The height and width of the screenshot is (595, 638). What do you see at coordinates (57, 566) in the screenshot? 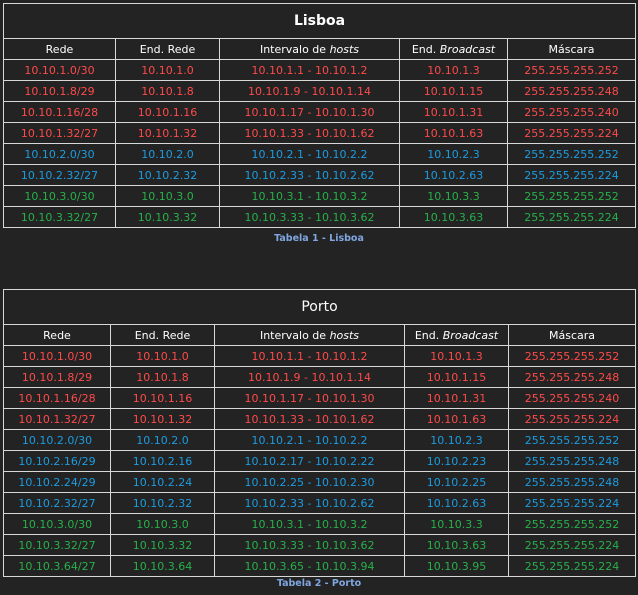
I see `cell-rede: 10.10.3.64/27` at bounding box center [57, 566].